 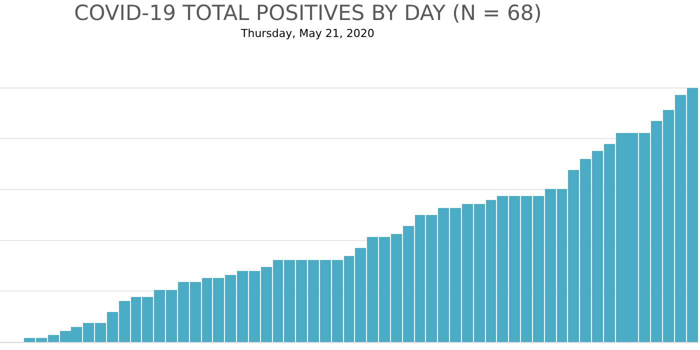 I want to click on chart-title: COVID-19 TOTAL POSITIVES BY DAY (N = 68), so click(x=308, y=12).